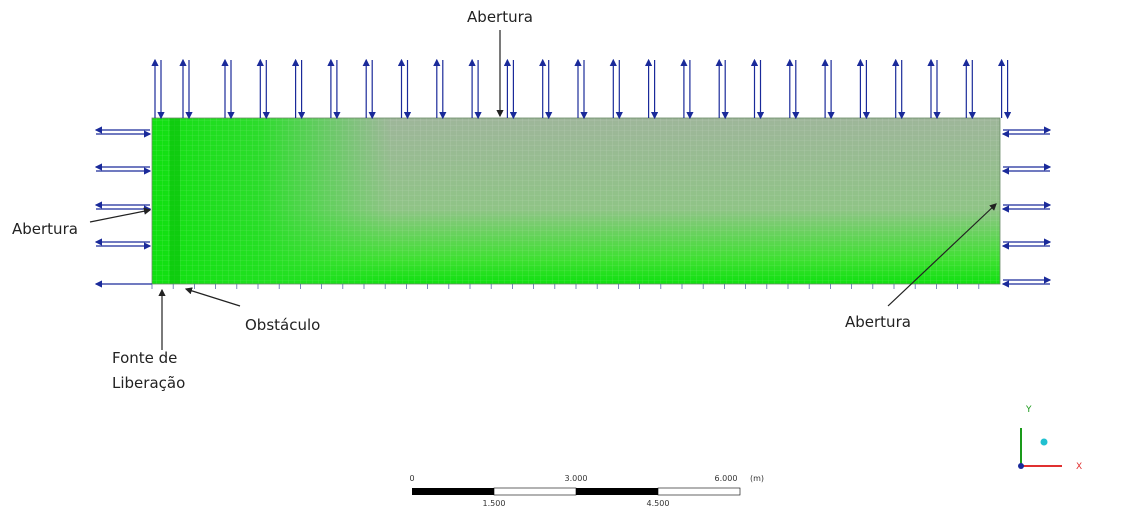 Image resolution: width=1130 pixels, height=518 pixels. Describe the element at coordinates (726, 478) in the screenshot. I see `scale-label: 6.000` at that location.